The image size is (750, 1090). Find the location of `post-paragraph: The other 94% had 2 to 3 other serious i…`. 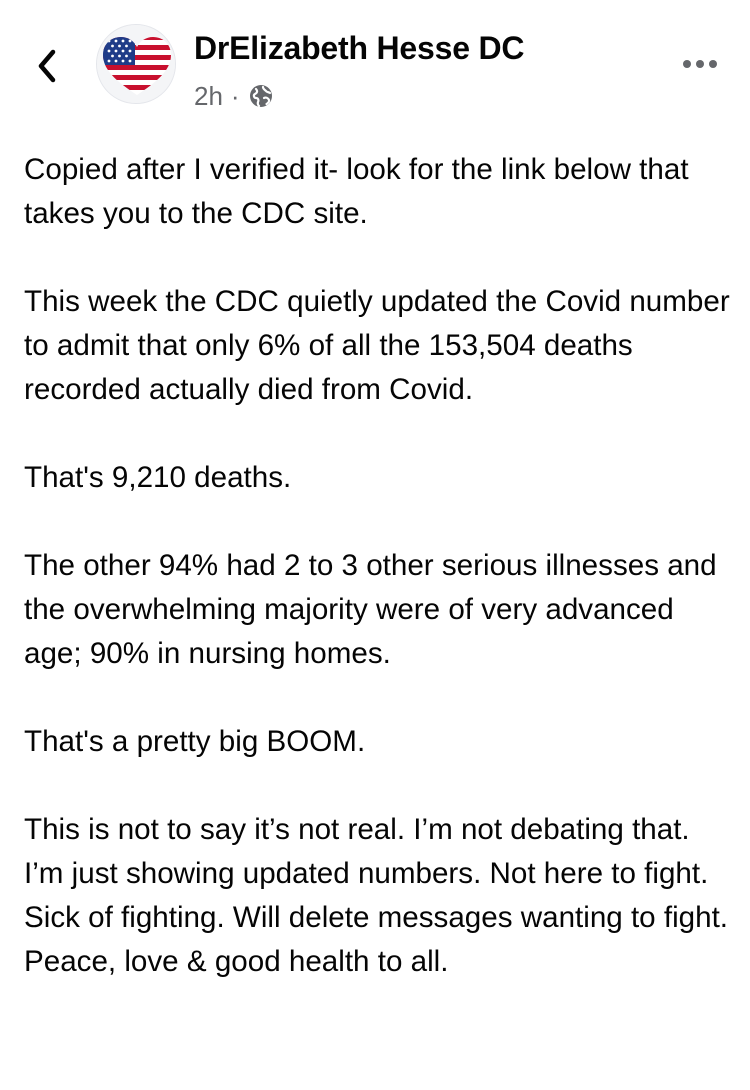

post-paragraph: The other 94% had 2 to 3 other serious i… is located at coordinates (370, 609).